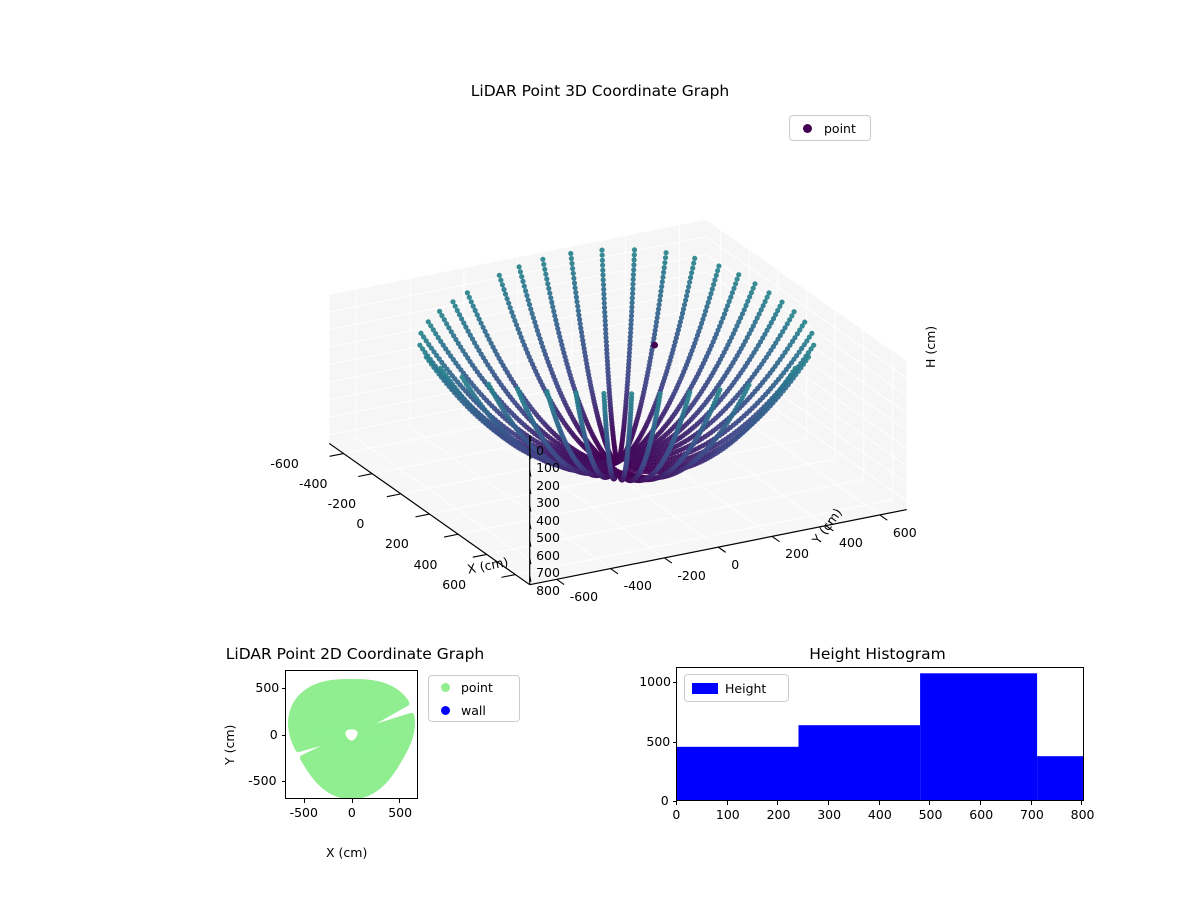 This screenshot has width=1200, height=900. Describe the element at coordinates (284, 463) in the screenshot. I see `plot3d-xtick: -600` at that location.